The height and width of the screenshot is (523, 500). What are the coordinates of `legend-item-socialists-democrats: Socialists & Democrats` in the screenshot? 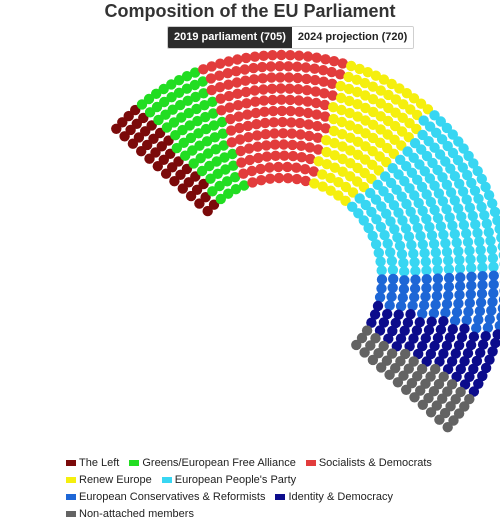 It's located at (369, 463).